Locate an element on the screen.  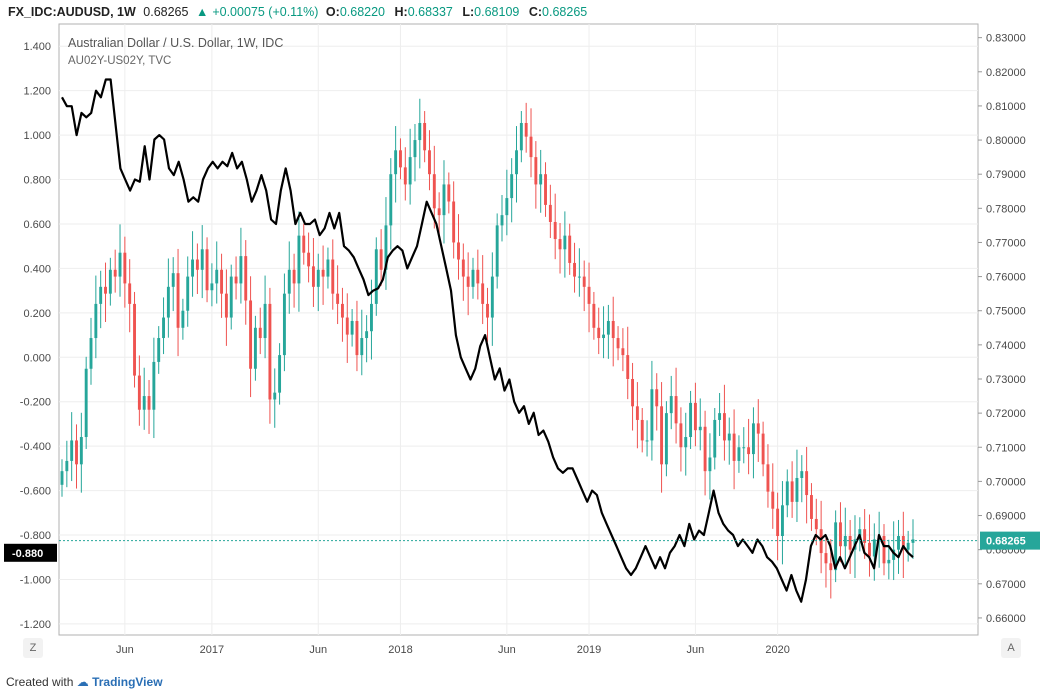
time-axis: Jun 2017 Jun 2018 Jun 2019 Jun 2020 is located at coordinates (453, 650).